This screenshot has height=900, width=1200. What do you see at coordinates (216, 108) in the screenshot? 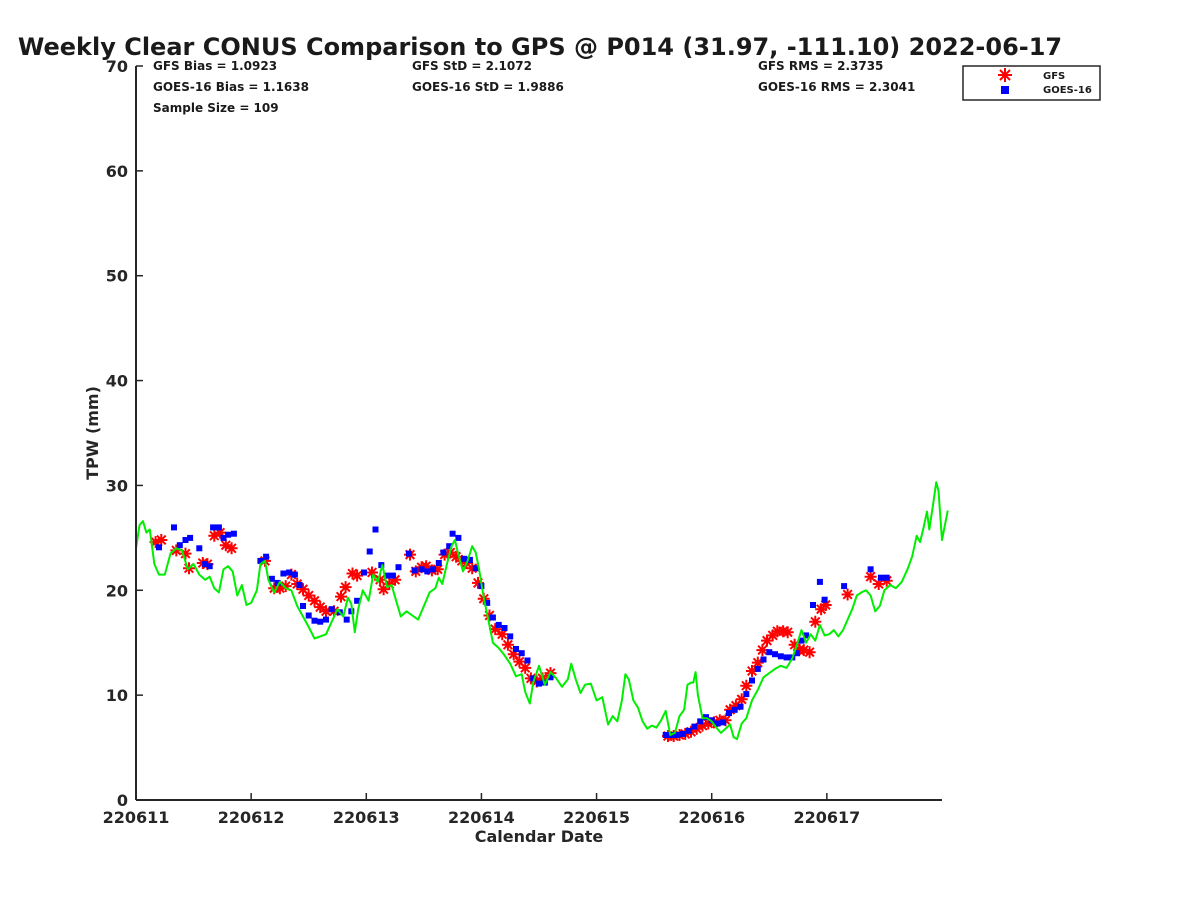
I see `stat-sample-size: Sample Size = 109` at bounding box center [216, 108].